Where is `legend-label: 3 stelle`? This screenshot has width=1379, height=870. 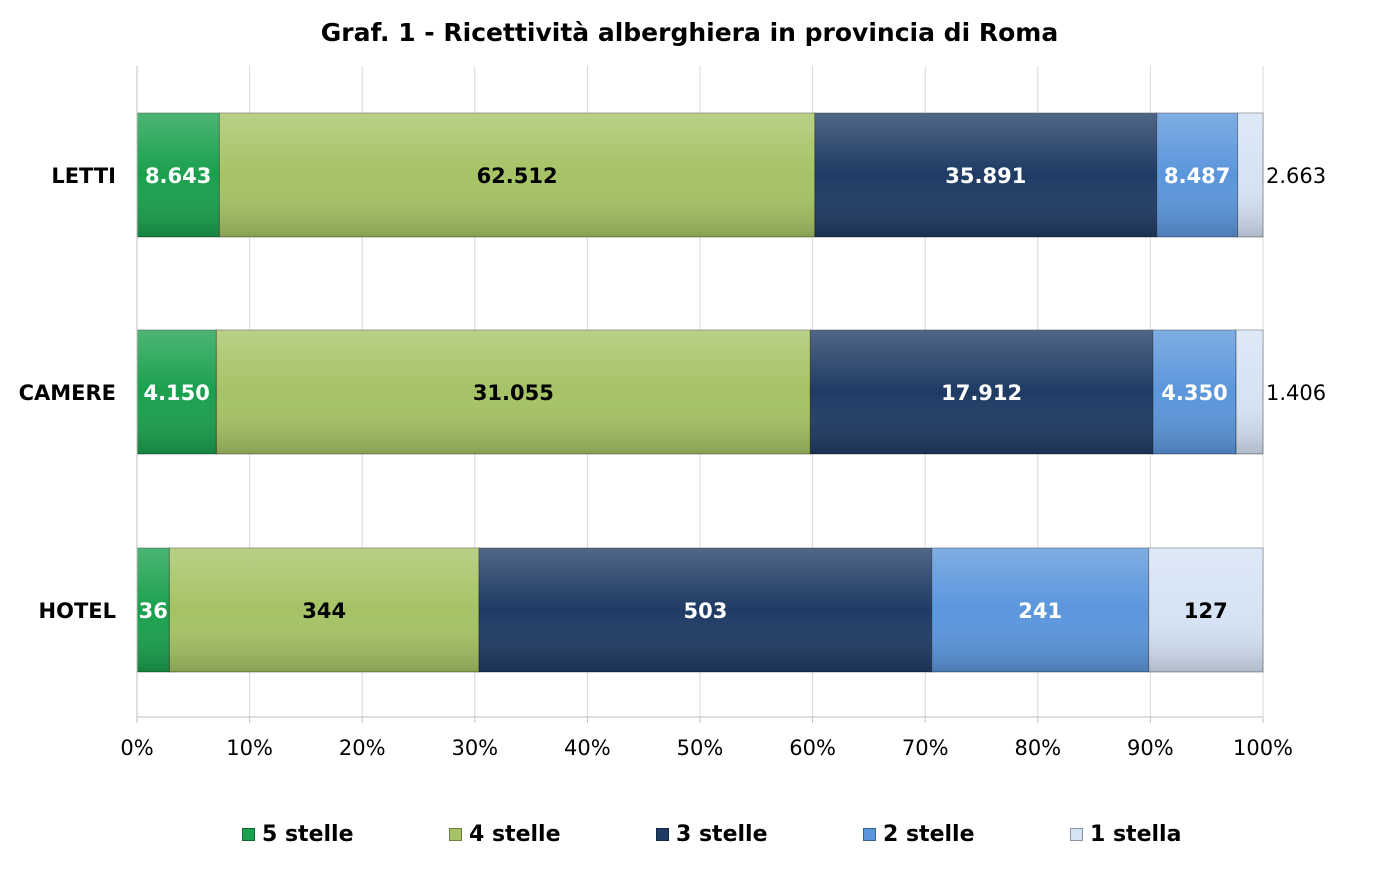 legend-label: 3 stelle is located at coordinates (722, 834).